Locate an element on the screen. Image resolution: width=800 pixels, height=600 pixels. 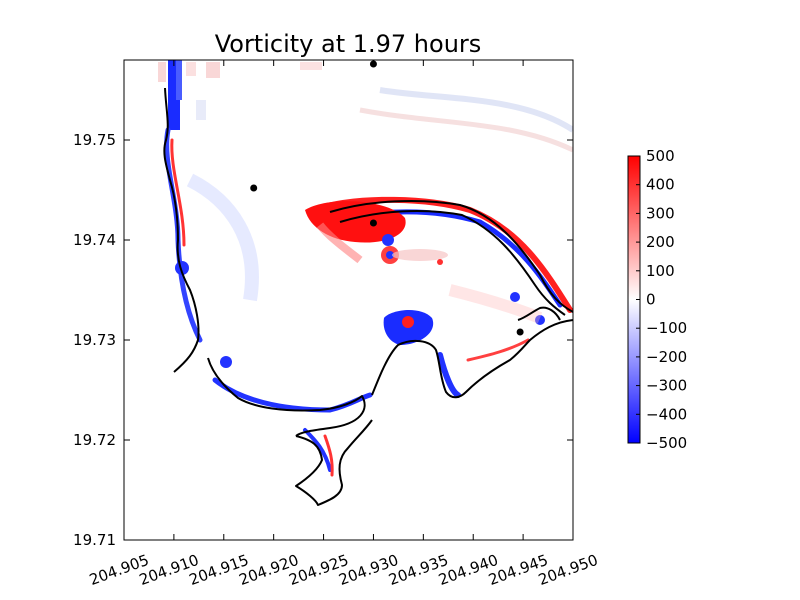
colorbar-tick-label: 300 is located at coordinates (660, 213).